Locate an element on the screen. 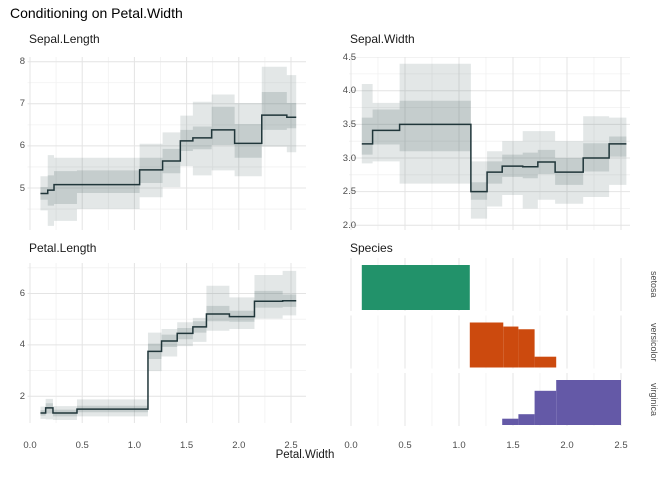 The height and width of the screenshot is (480, 672). strip-label-virginica: virginica is located at coordinates (654, 399).